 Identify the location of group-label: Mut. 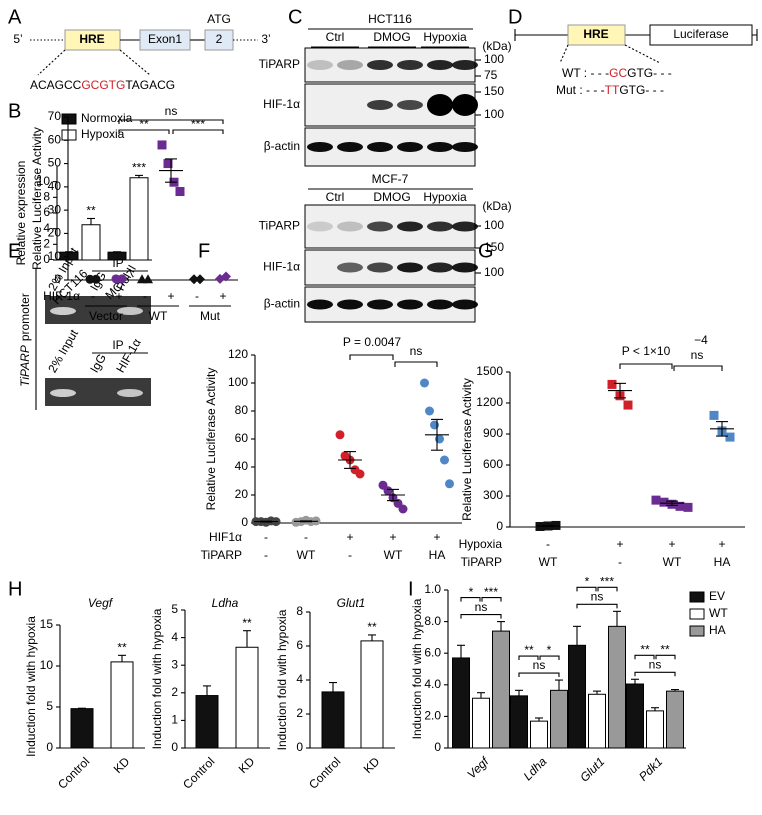
(210, 316).